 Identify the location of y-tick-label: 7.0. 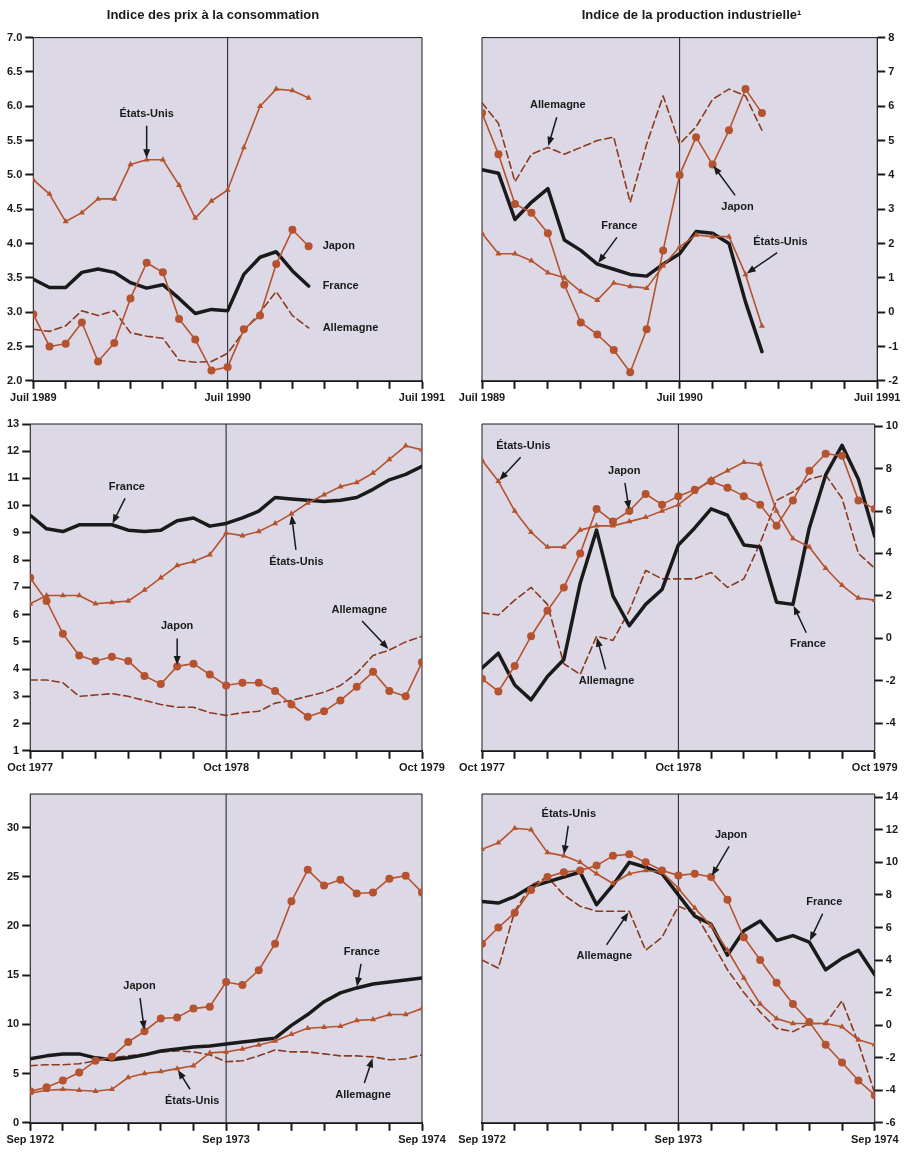
(14, 36).